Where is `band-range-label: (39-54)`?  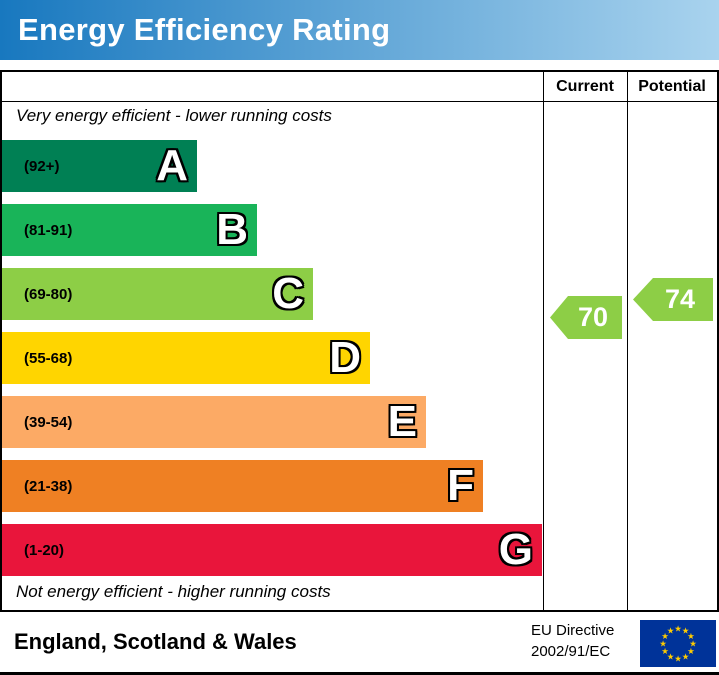
band-range-label: (39-54) is located at coordinates (48, 422).